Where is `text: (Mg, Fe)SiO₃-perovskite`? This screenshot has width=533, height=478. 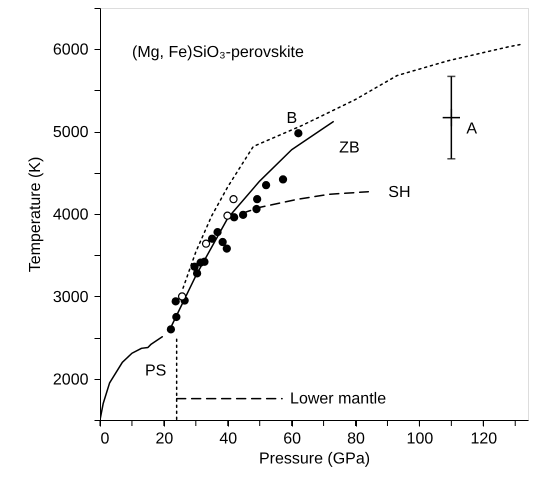 text: (Mg, Fe)SiO₃-perovskite is located at coordinates (218, 52).